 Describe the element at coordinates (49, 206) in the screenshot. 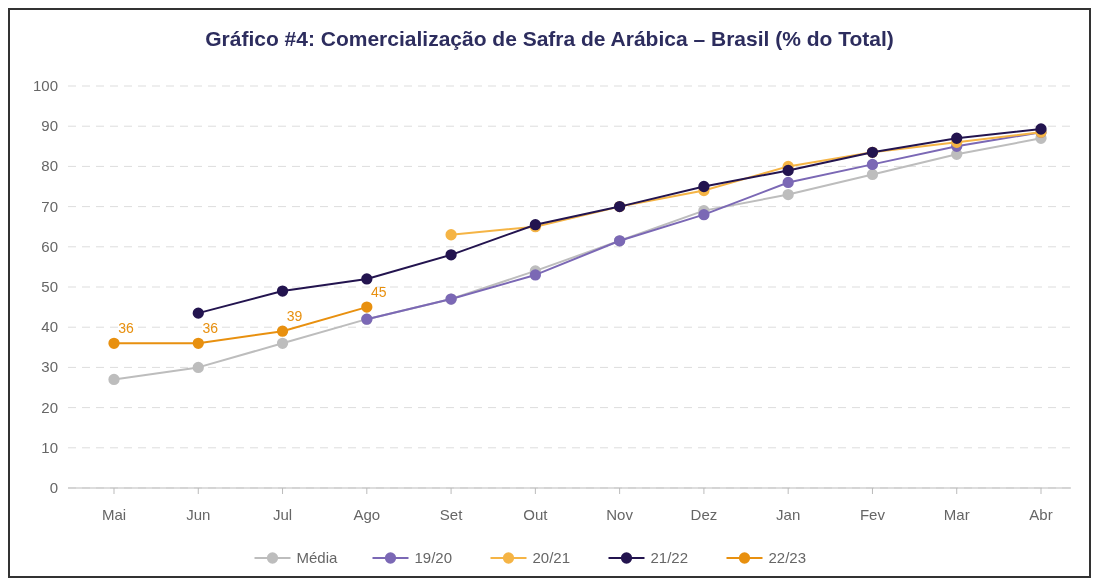

I see `y-tick-label: 70` at that location.